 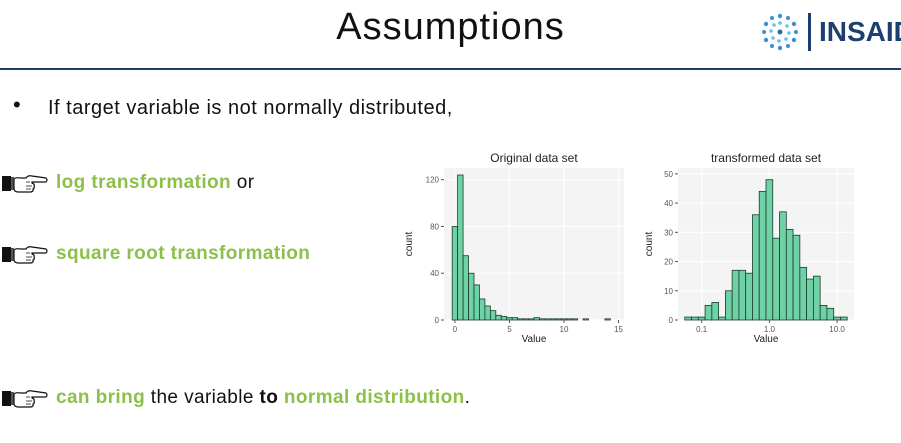 What do you see at coordinates (101, 397) in the screenshot?
I see `can-bring-text: can bring` at bounding box center [101, 397].